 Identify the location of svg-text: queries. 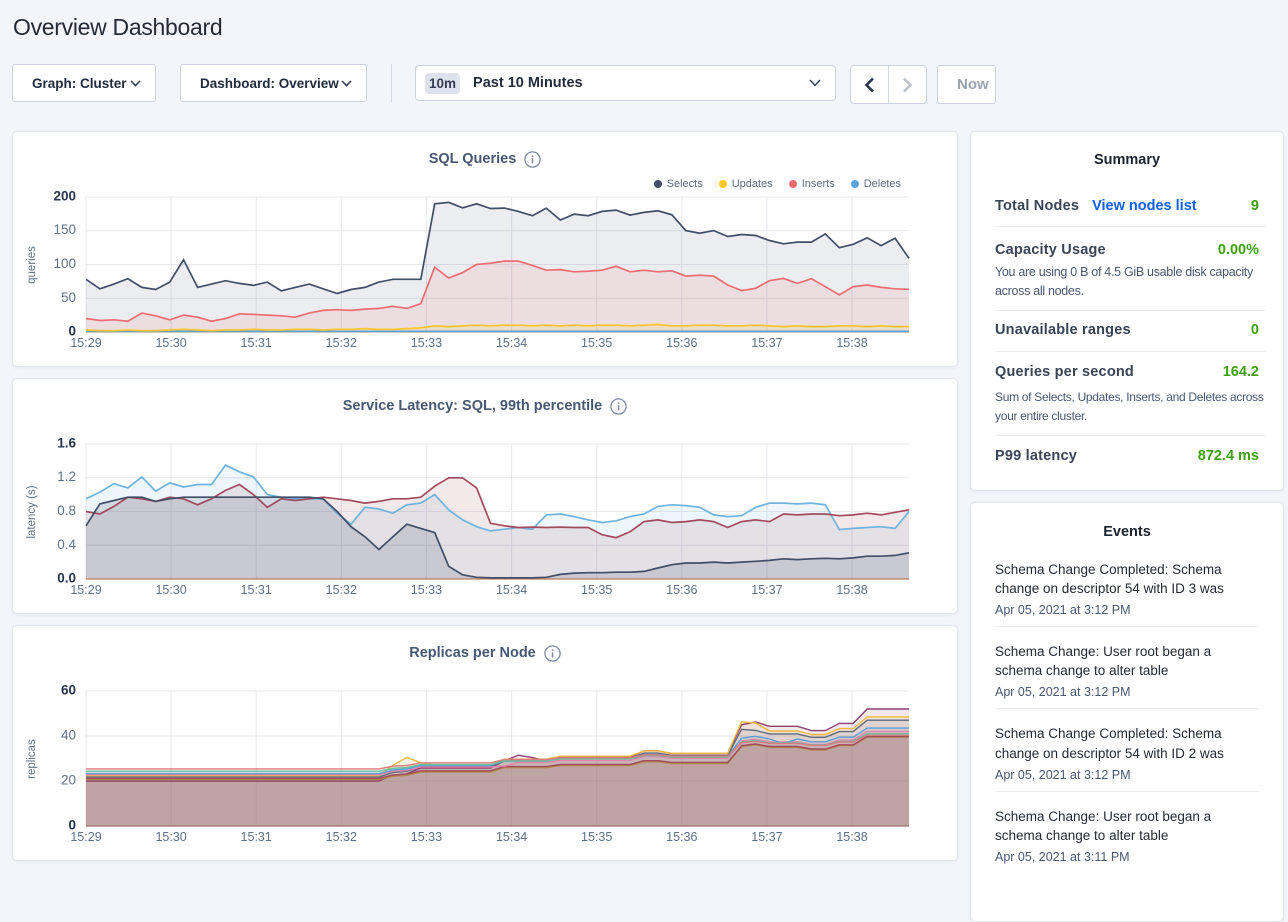
(32, 265).